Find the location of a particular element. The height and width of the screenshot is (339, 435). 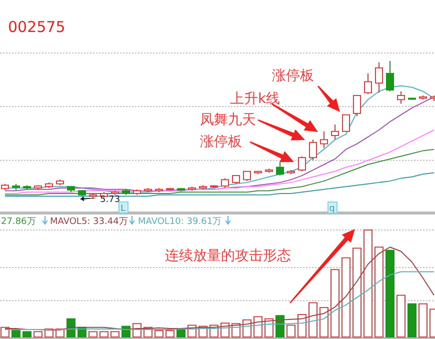

chart-title: 002575 is located at coordinates (37, 27).